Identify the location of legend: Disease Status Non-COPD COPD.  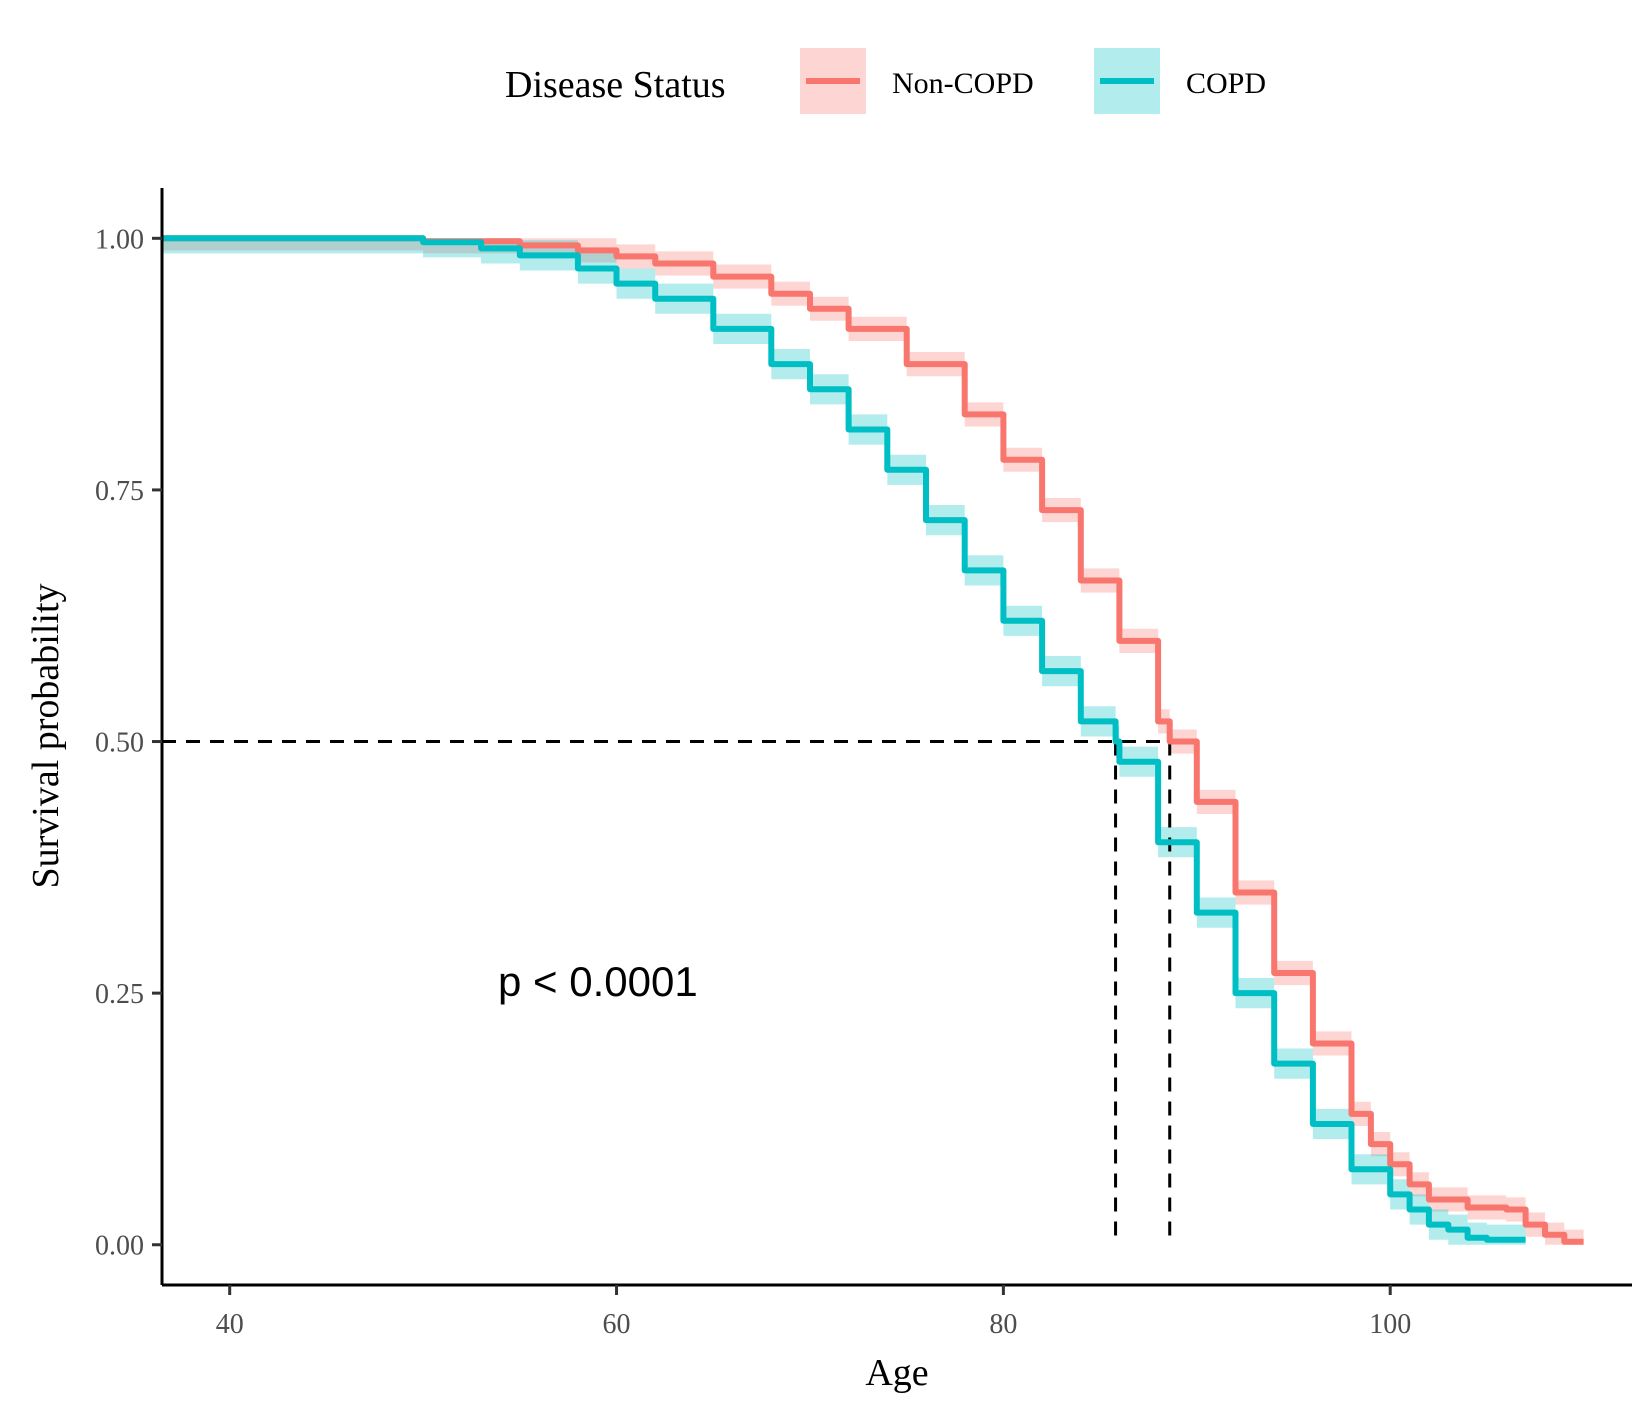
(885, 81).